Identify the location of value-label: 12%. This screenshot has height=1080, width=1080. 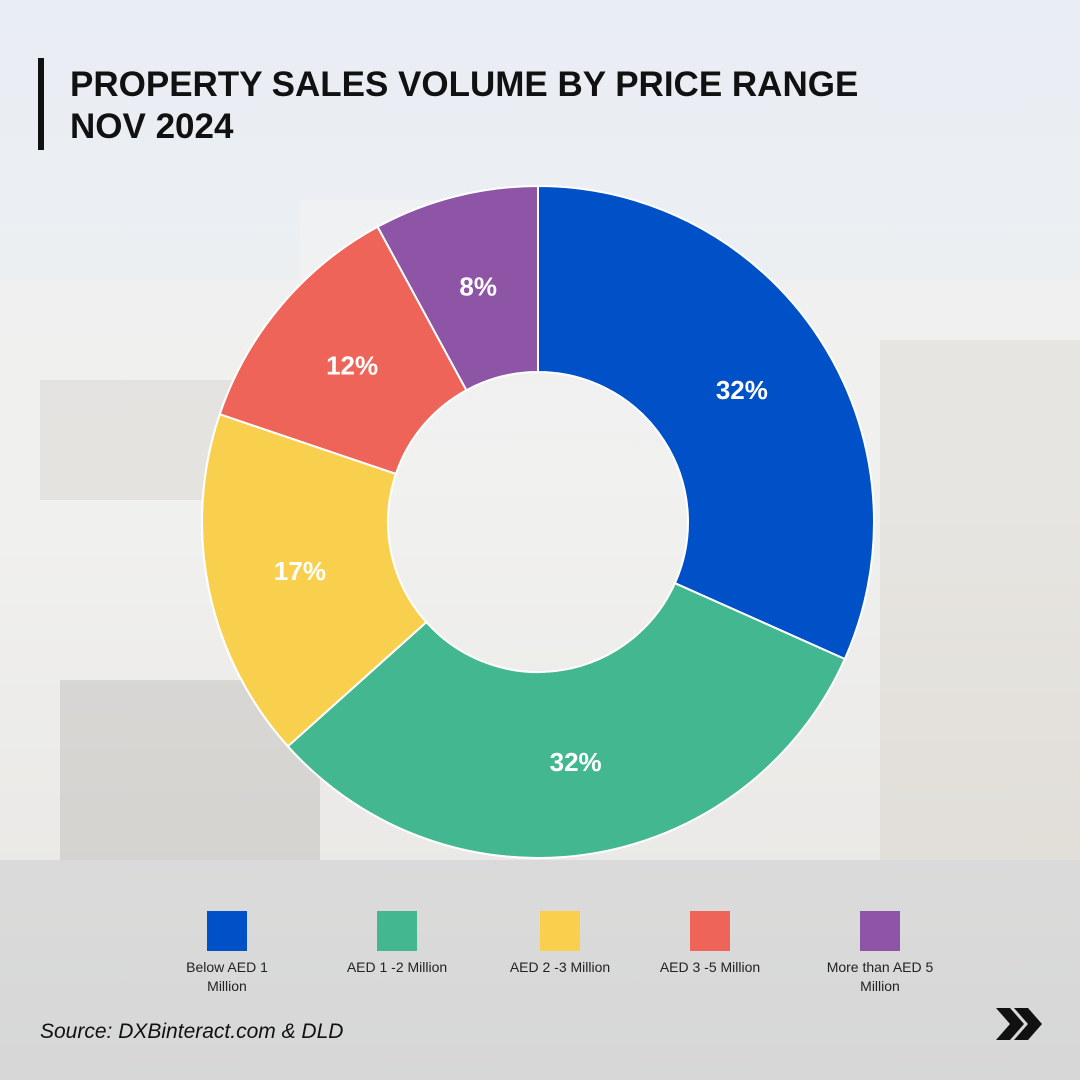
(352, 365).